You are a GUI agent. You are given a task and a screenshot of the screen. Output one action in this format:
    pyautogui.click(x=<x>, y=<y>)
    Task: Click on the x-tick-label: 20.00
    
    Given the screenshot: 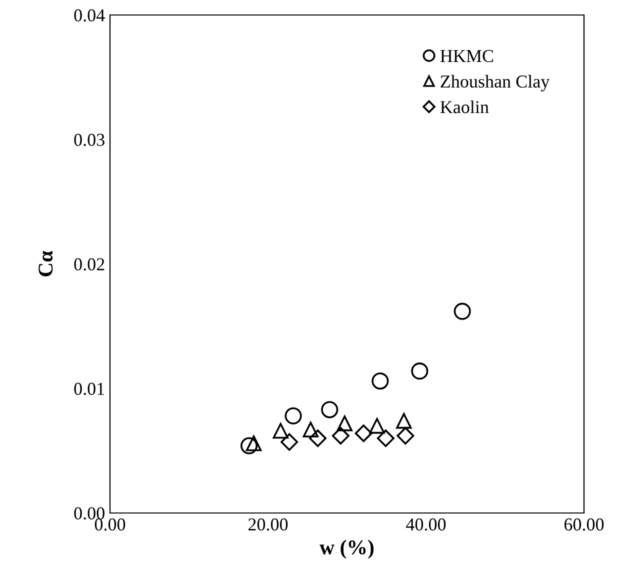 What is the action you would take?
    pyautogui.click(x=268, y=524)
    